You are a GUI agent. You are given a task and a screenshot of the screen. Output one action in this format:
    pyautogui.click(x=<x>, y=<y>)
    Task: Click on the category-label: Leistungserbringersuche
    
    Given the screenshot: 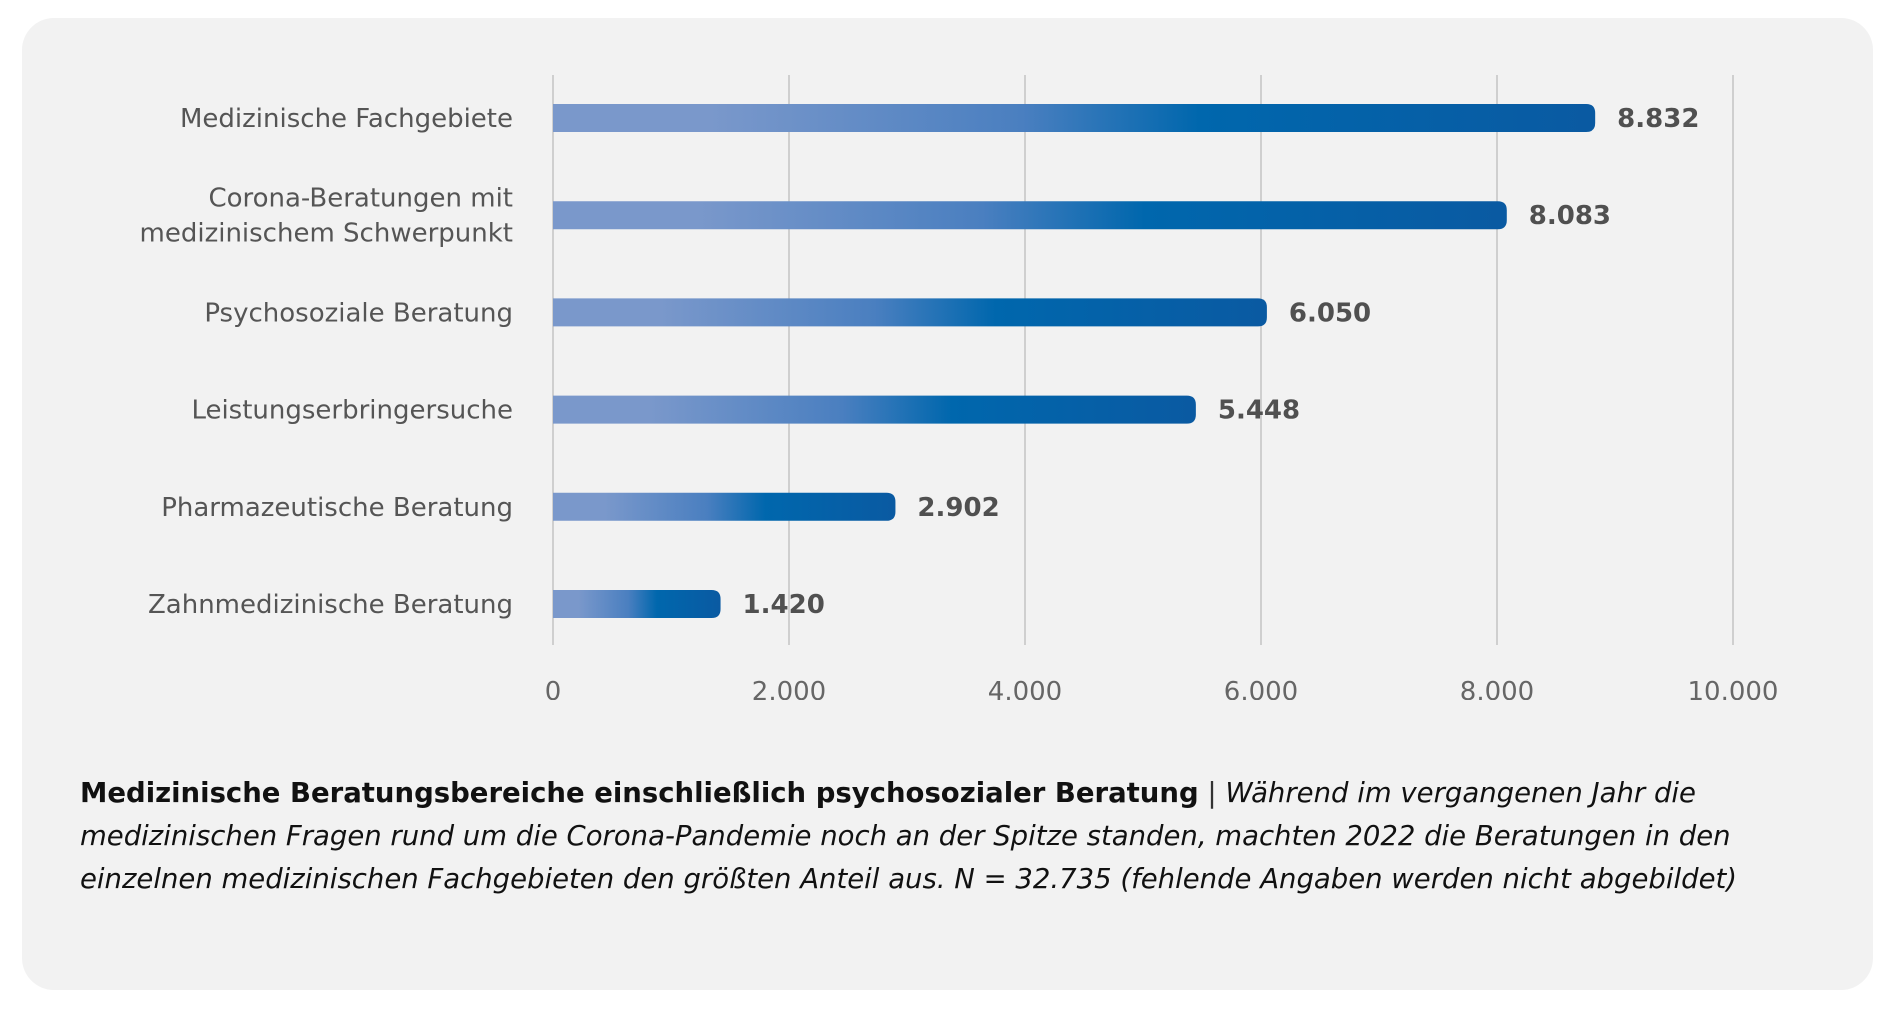 What is the action you would take?
    pyautogui.click(x=352, y=411)
    